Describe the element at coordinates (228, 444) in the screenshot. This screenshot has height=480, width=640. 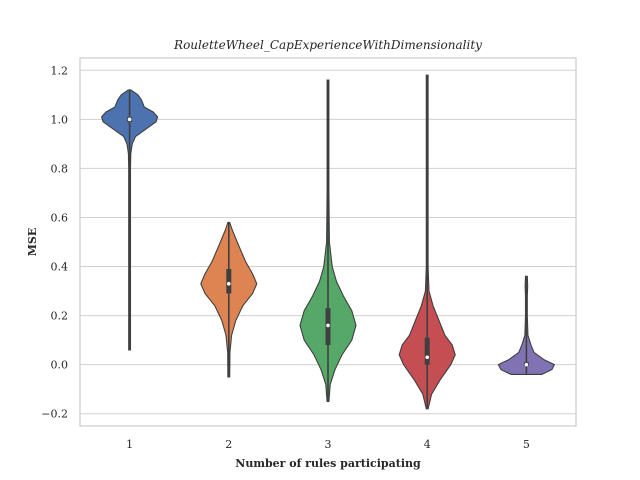
I see `x-tick-label: 2` at that location.